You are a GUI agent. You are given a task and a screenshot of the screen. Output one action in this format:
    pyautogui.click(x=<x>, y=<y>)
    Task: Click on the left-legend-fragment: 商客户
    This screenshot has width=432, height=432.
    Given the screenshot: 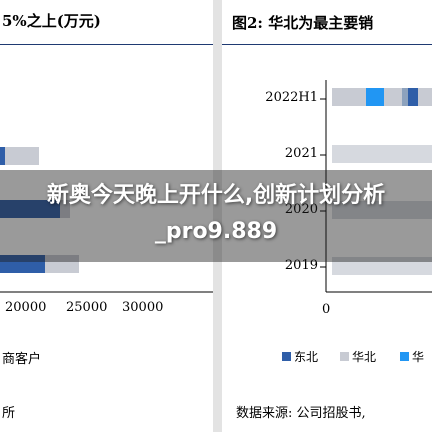 What is the action you would take?
    pyautogui.click(x=22, y=359)
    